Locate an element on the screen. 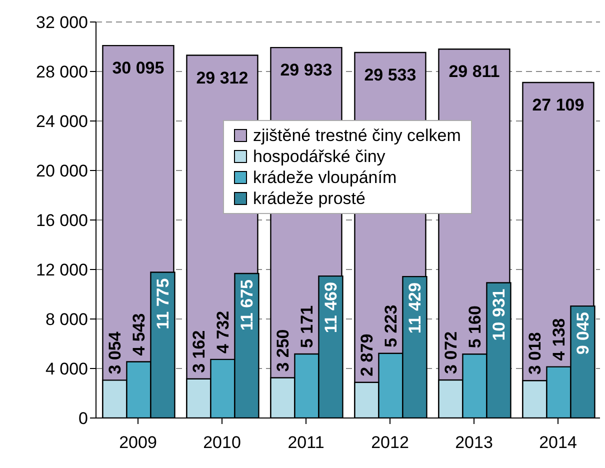  data-label: 5 160 is located at coordinates (475, 327).